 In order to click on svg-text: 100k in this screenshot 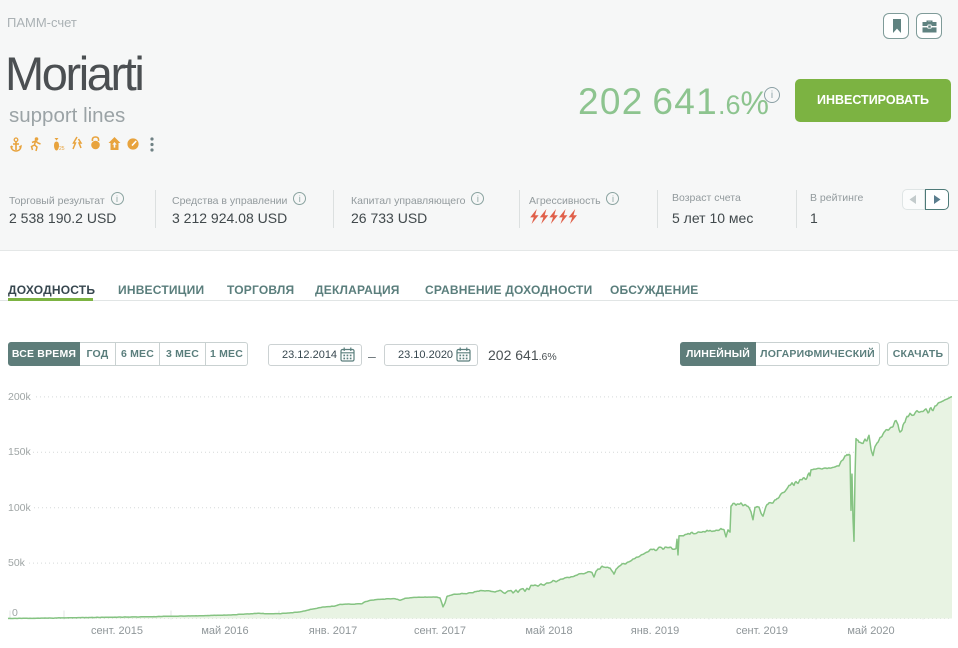, I will do `click(20, 508)`.